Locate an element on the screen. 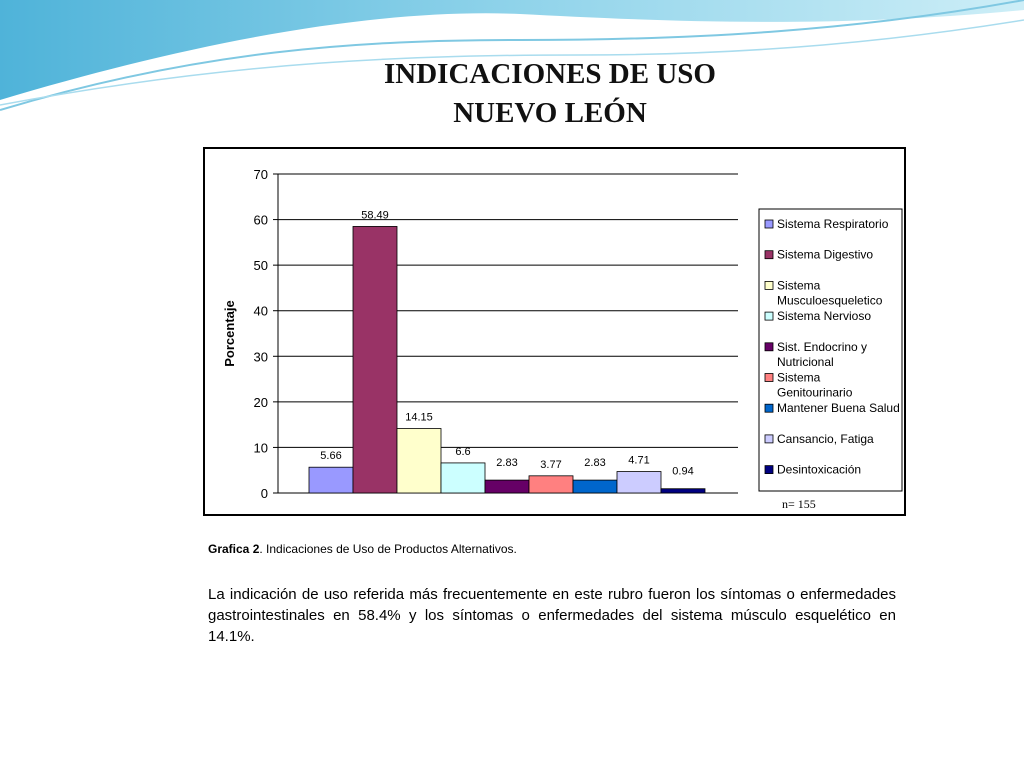 The height and width of the screenshot is (768, 1024). caption-label: Grafica 2 is located at coordinates (234, 549).